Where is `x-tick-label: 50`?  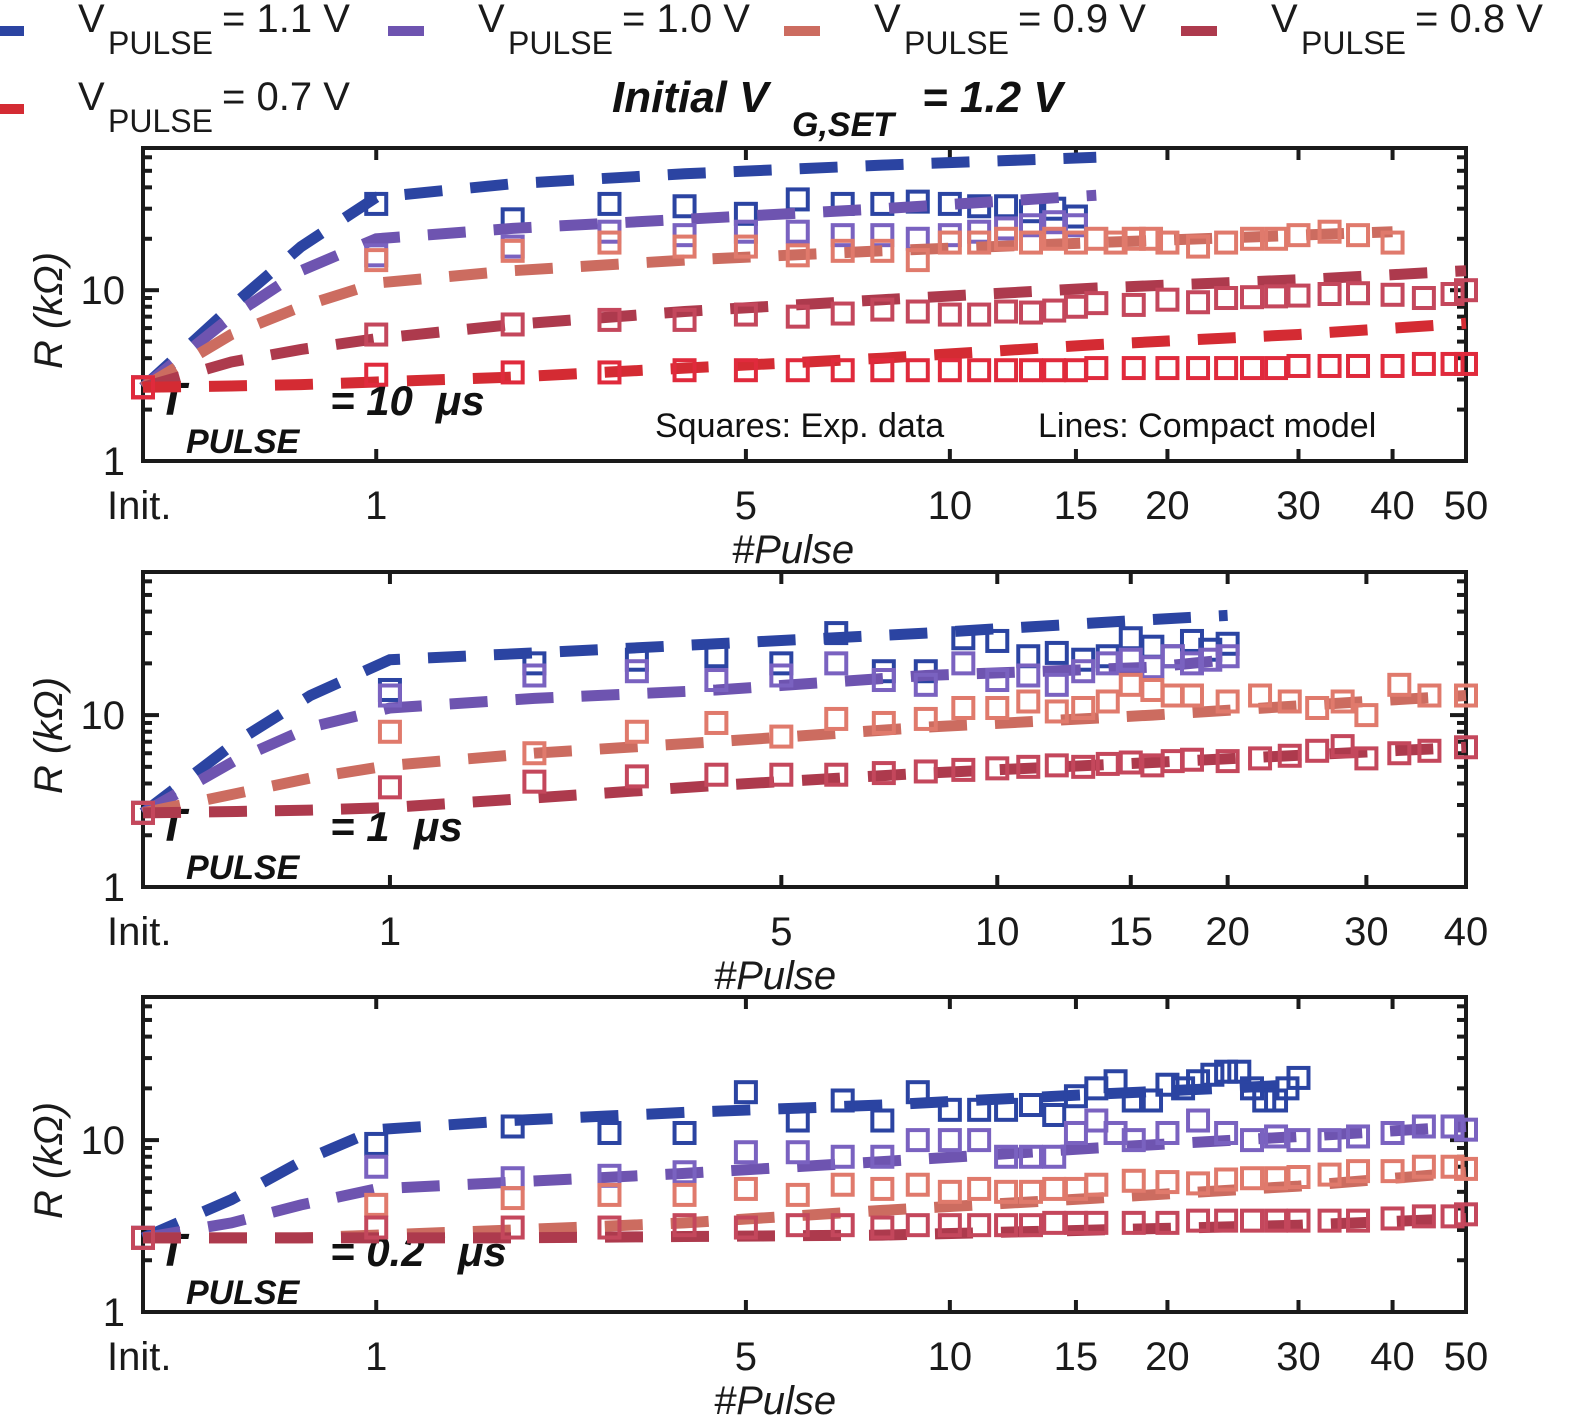 x-tick-label: 50 is located at coordinates (1466, 506).